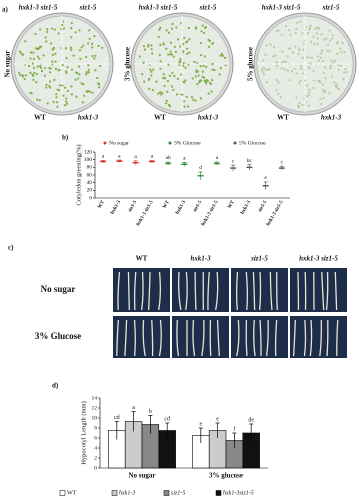 This screenshot has width=359, height=500. What do you see at coordinates (252, 143) in the screenshot?
I see `legend-label: 5% Glucose` at bounding box center [252, 143].